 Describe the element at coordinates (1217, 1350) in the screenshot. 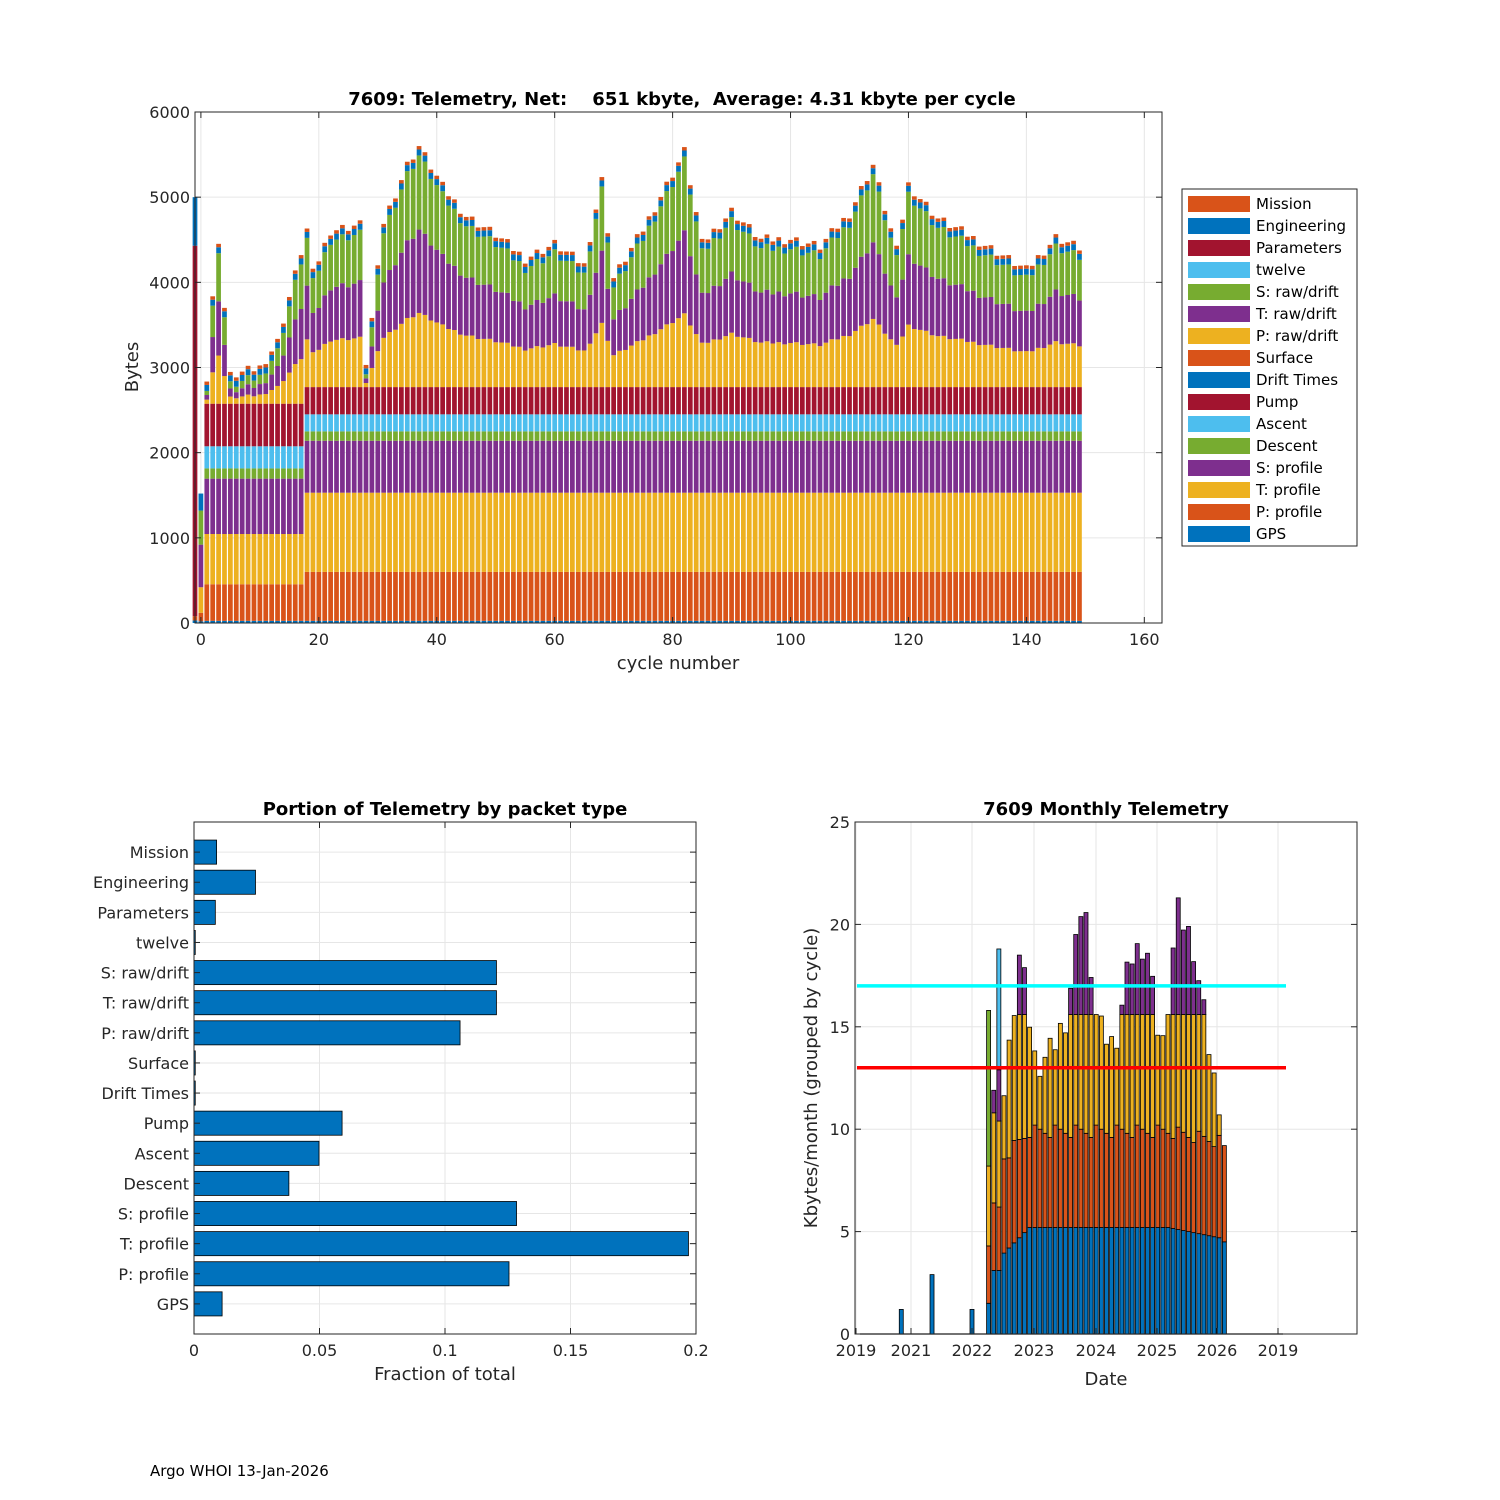

I see `x-tick-label: 2026` at that location.